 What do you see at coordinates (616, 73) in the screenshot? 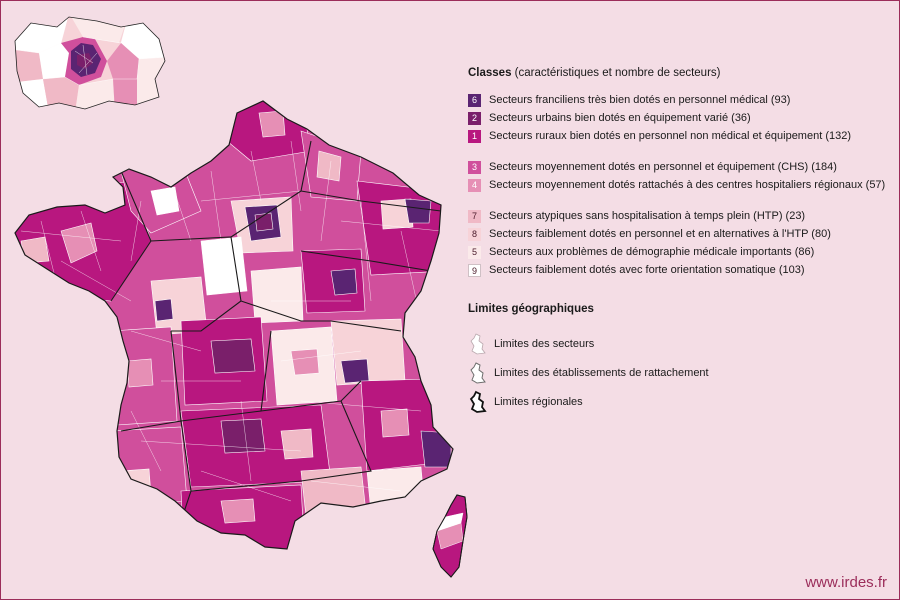
I see `classes-title-subtitle: (caractéristiques et nombre de secteurs)` at bounding box center [616, 73].